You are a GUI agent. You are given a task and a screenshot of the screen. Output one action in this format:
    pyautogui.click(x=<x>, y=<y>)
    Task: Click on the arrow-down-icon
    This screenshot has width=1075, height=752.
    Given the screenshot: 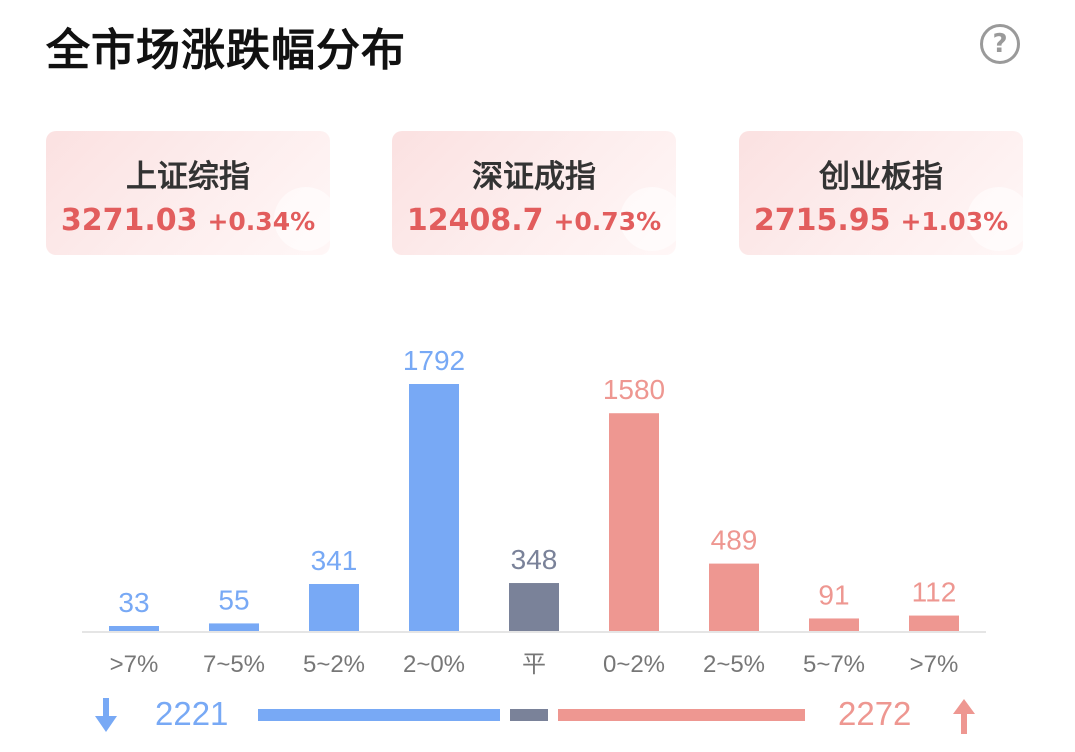 What is the action you would take?
    pyautogui.click(x=106, y=715)
    